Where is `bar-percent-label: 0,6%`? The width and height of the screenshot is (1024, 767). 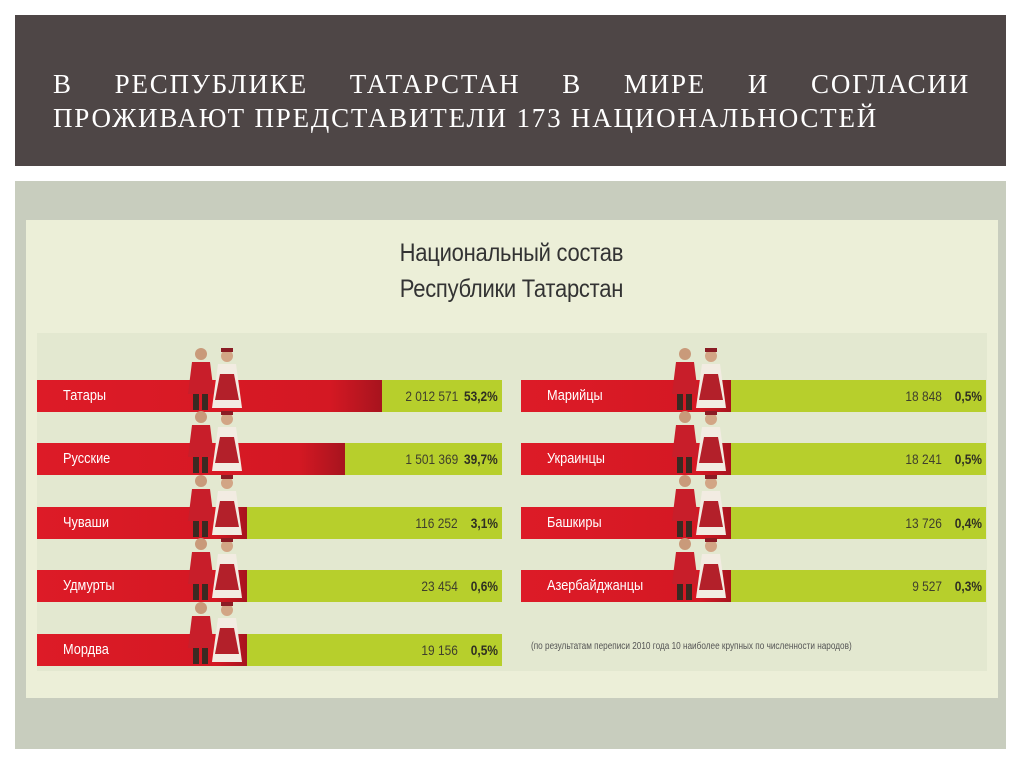 bar-percent-label: 0,6% is located at coordinates (484, 586).